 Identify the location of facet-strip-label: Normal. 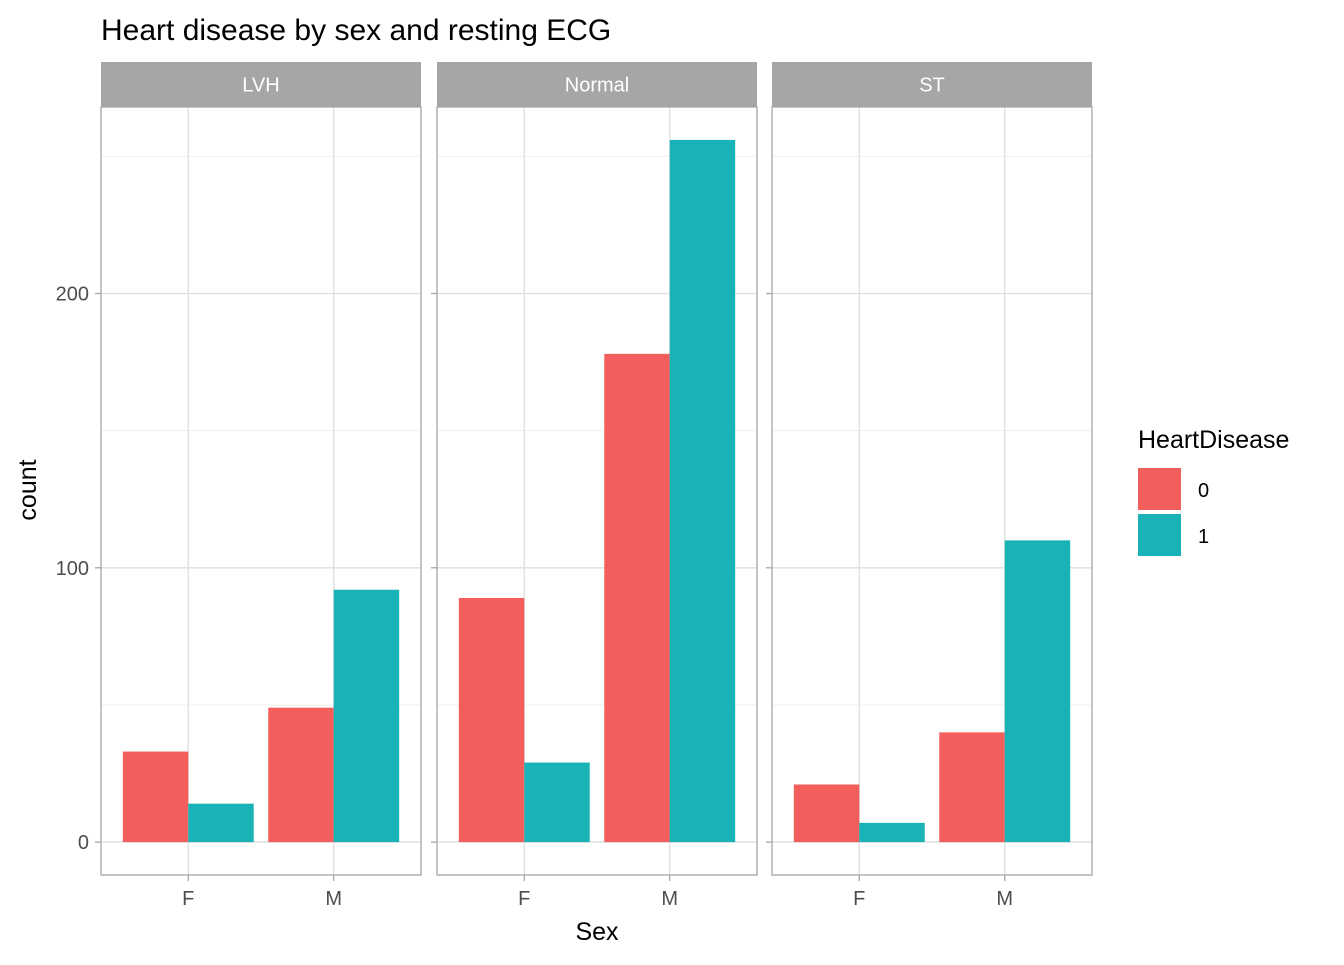
(597, 86).